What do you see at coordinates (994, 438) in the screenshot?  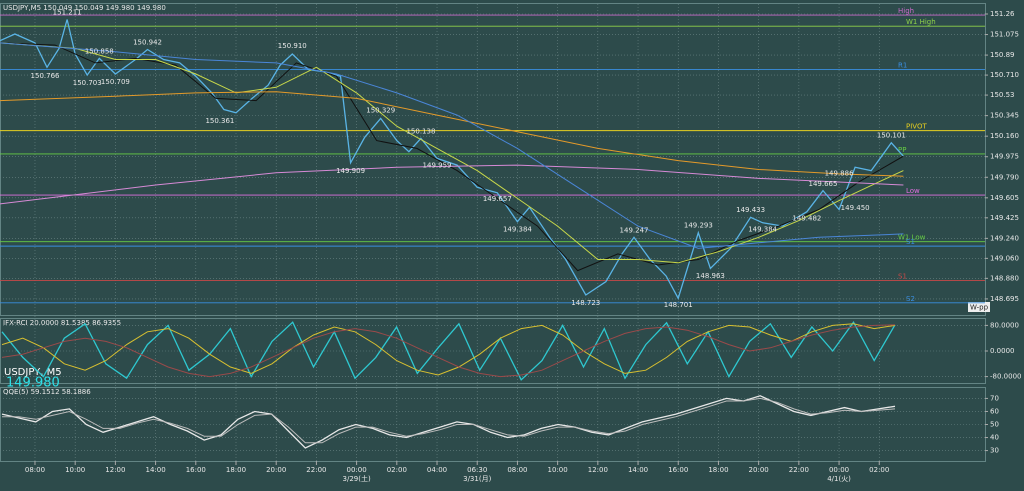 I see `y-tick-label: 40` at bounding box center [994, 438].